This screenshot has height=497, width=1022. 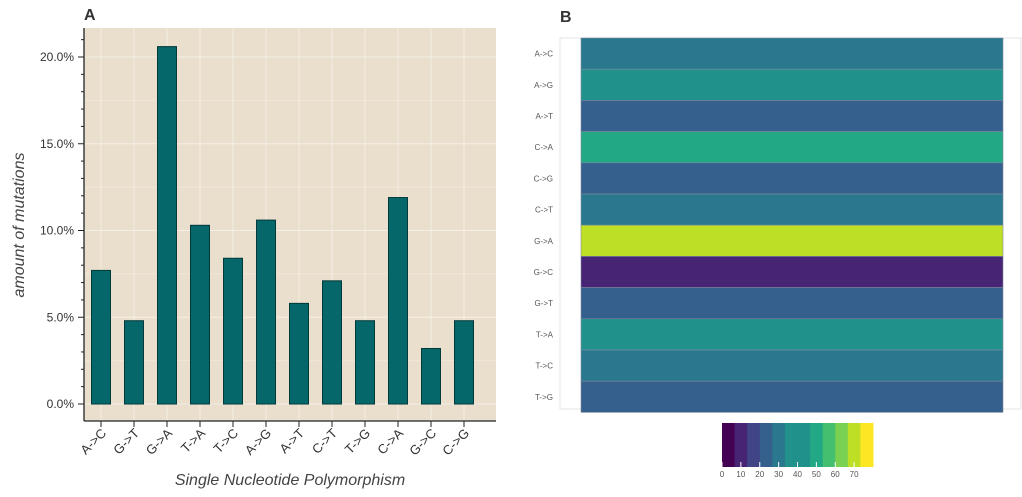 What do you see at coordinates (778, 474) in the screenshot?
I see `colorbar-tick-label: 30` at bounding box center [778, 474].